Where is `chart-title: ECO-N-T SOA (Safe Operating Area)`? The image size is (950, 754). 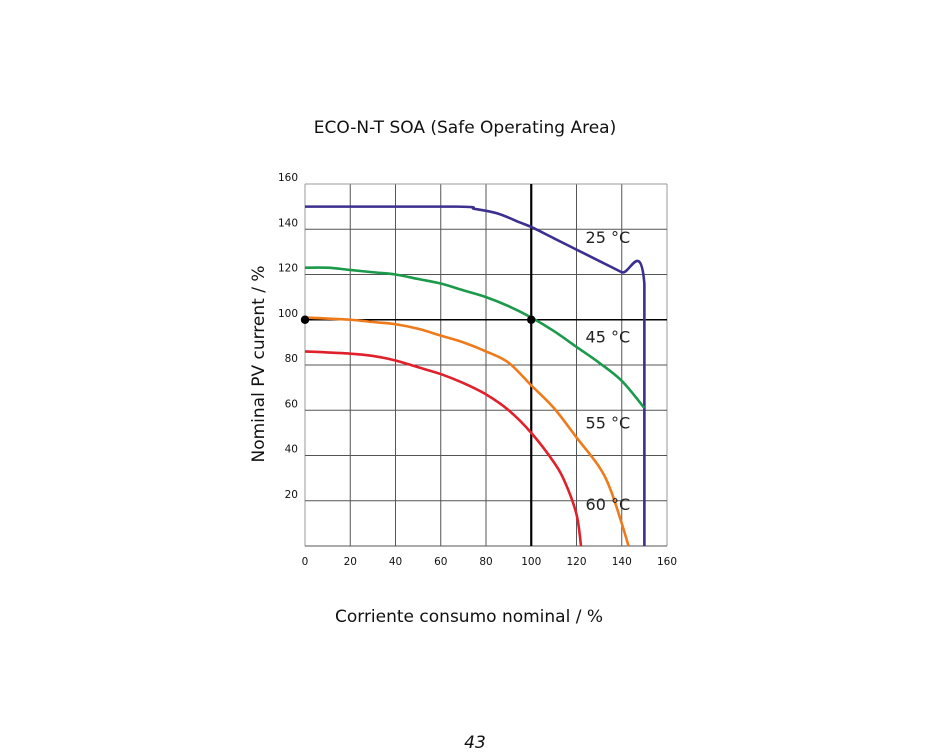 chart-title: ECO-N-T SOA (Safe Operating Area) is located at coordinates (465, 128).